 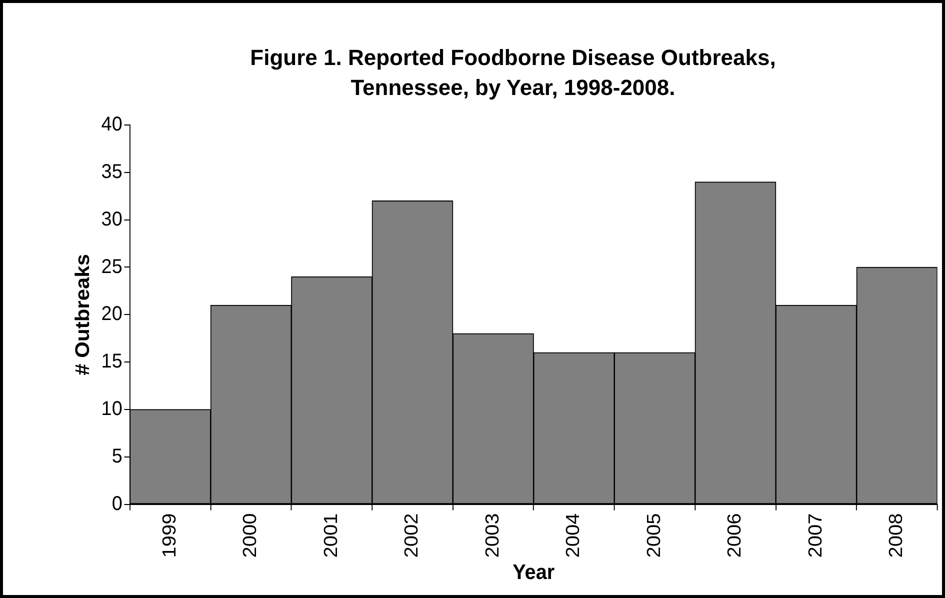 What do you see at coordinates (412, 535) in the screenshot?
I see `x-tick-label: 2002` at bounding box center [412, 535].